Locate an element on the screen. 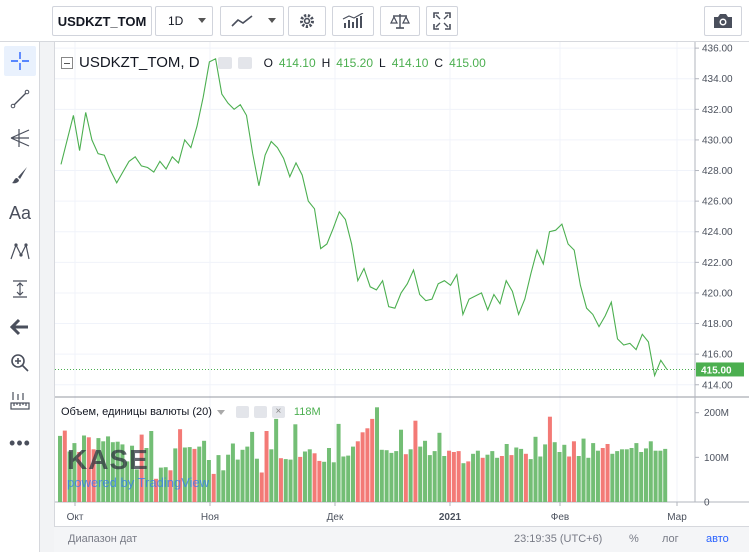  close-label: C is located at coordinates (439, 62).